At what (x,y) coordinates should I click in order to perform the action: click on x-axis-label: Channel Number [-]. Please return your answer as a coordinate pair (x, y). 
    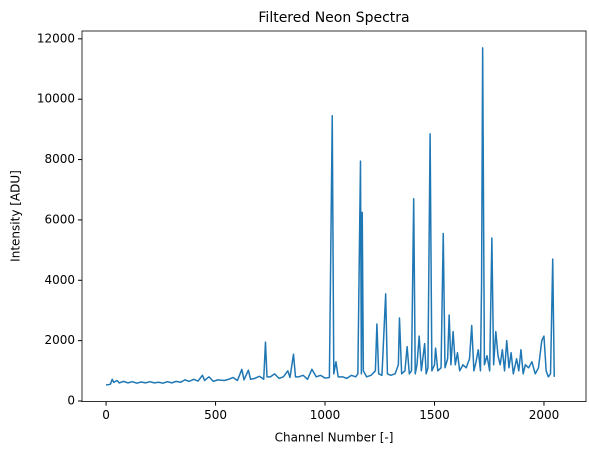
    Looking at the image, I should click on (334, 438).